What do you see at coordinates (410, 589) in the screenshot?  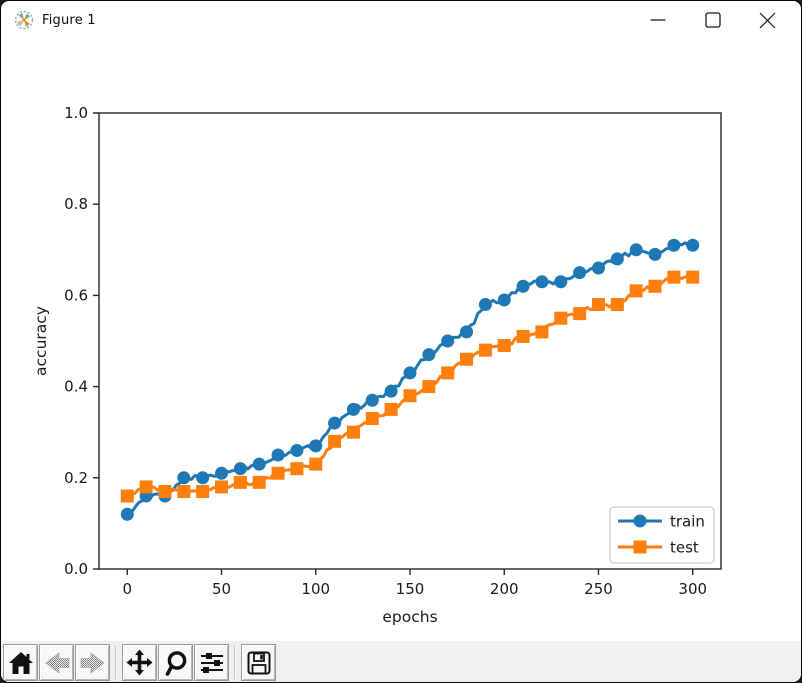 I see `x-tick-label: 150` at bounding box center [410, 589].